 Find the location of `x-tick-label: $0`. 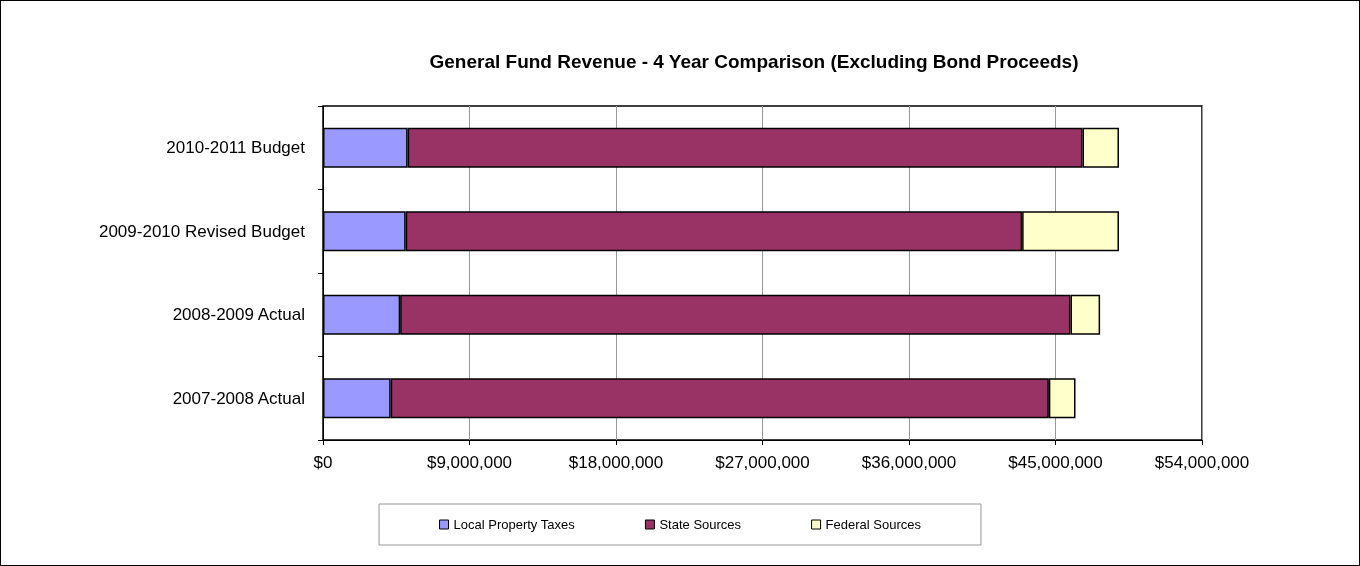

x-tick-label: $0 is located at coordinates (323, 462).